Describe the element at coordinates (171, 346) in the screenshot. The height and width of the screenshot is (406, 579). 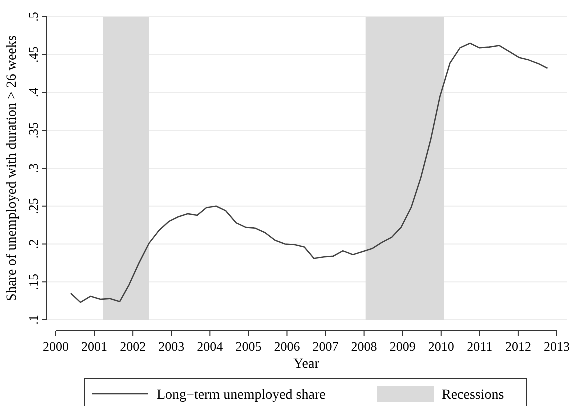
I see `x-tick-label: 2003` at that location.